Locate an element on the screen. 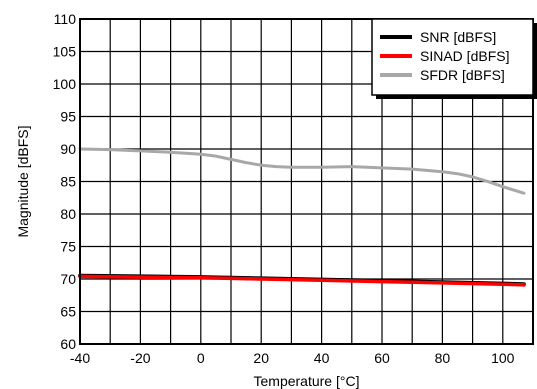  x-tick-label: 20 is located at coordinates (261, 358).